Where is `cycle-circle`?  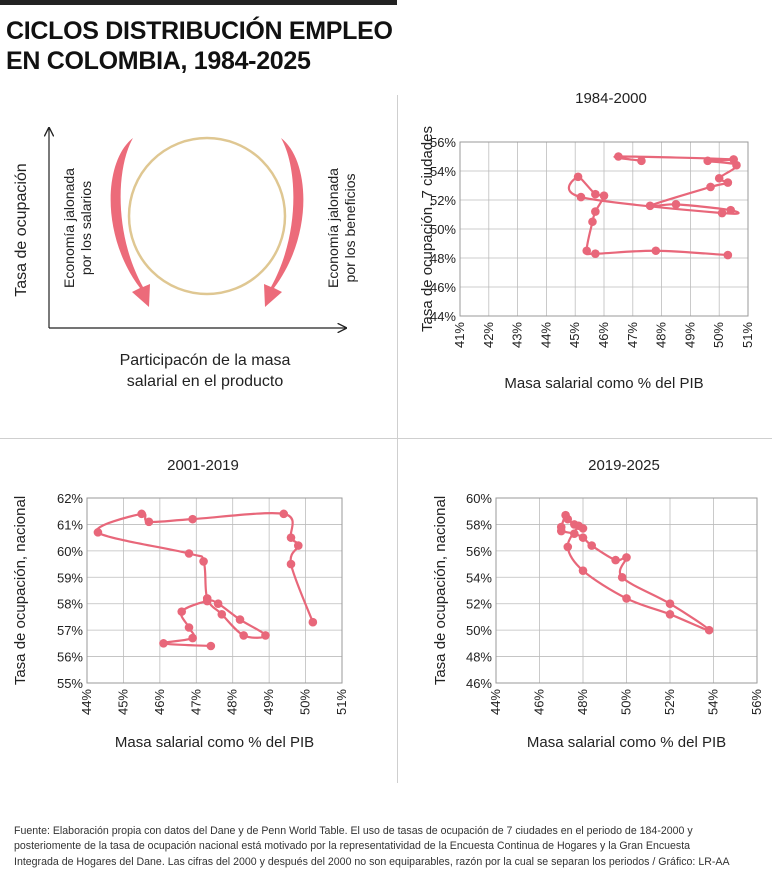
cycle-circle is located at coordinates (207, 216).